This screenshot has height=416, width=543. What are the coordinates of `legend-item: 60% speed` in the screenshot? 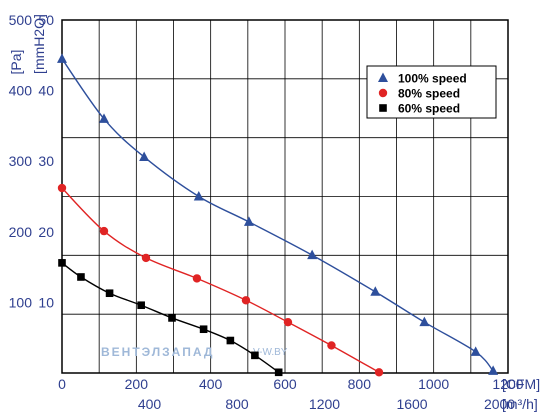 It's located at (419, 109).